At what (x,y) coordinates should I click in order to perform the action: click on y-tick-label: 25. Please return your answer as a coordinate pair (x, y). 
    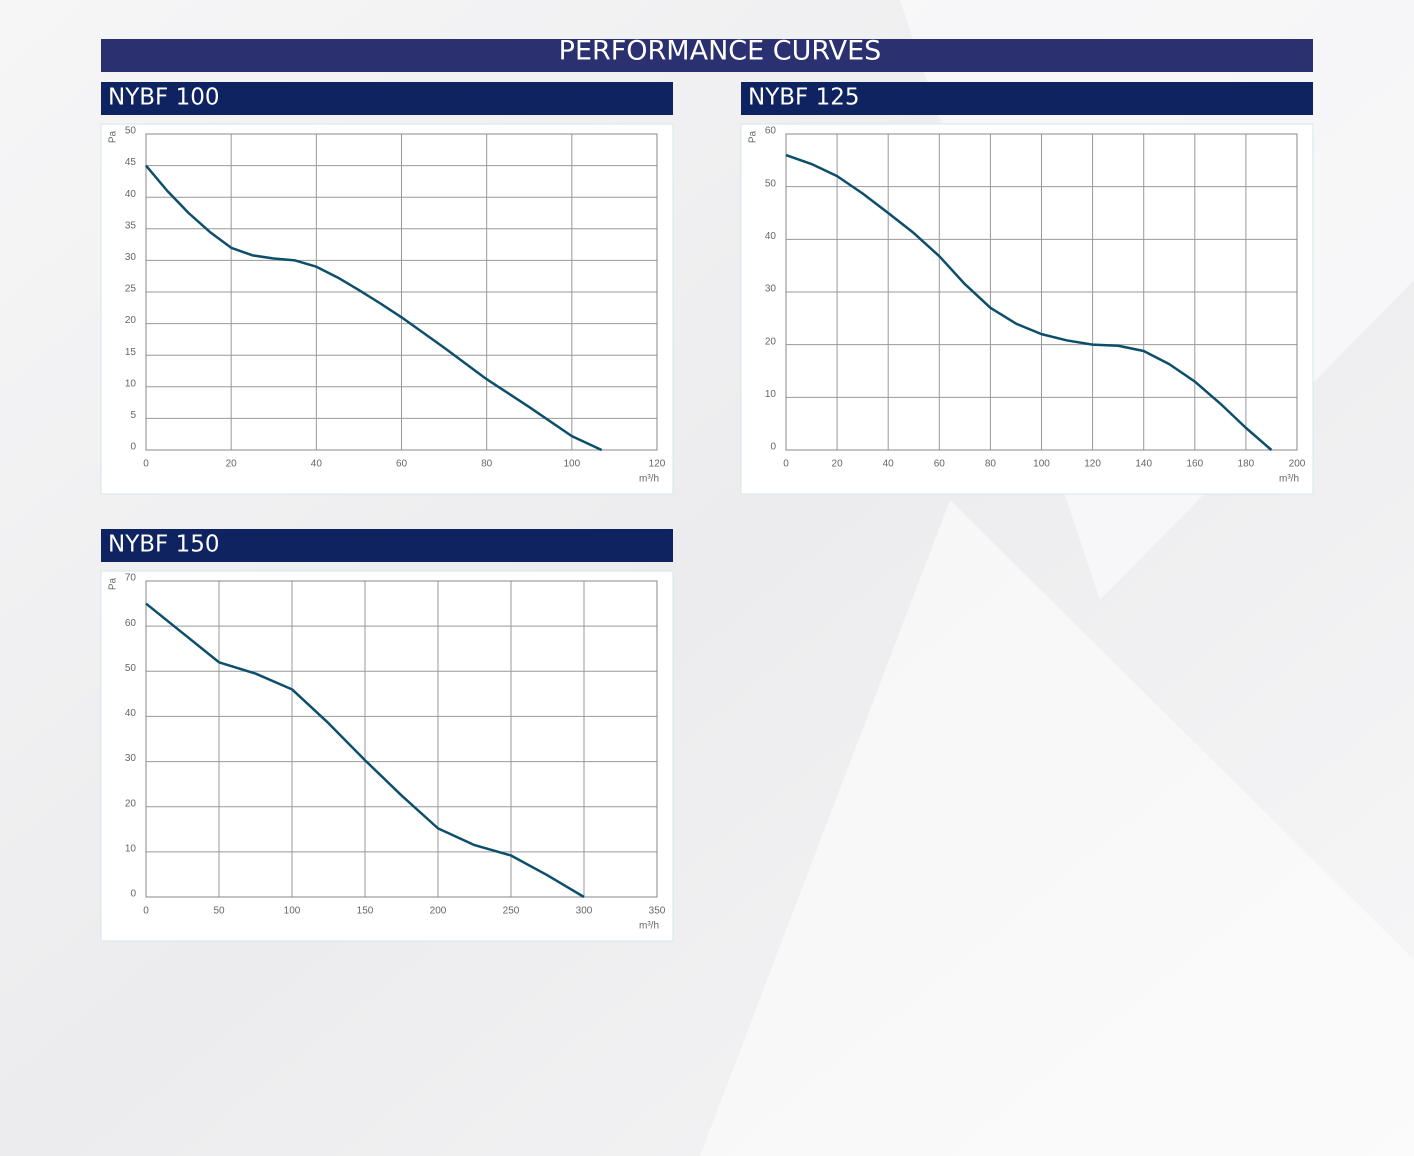
    Looking at the image, I should click on (131, 289).